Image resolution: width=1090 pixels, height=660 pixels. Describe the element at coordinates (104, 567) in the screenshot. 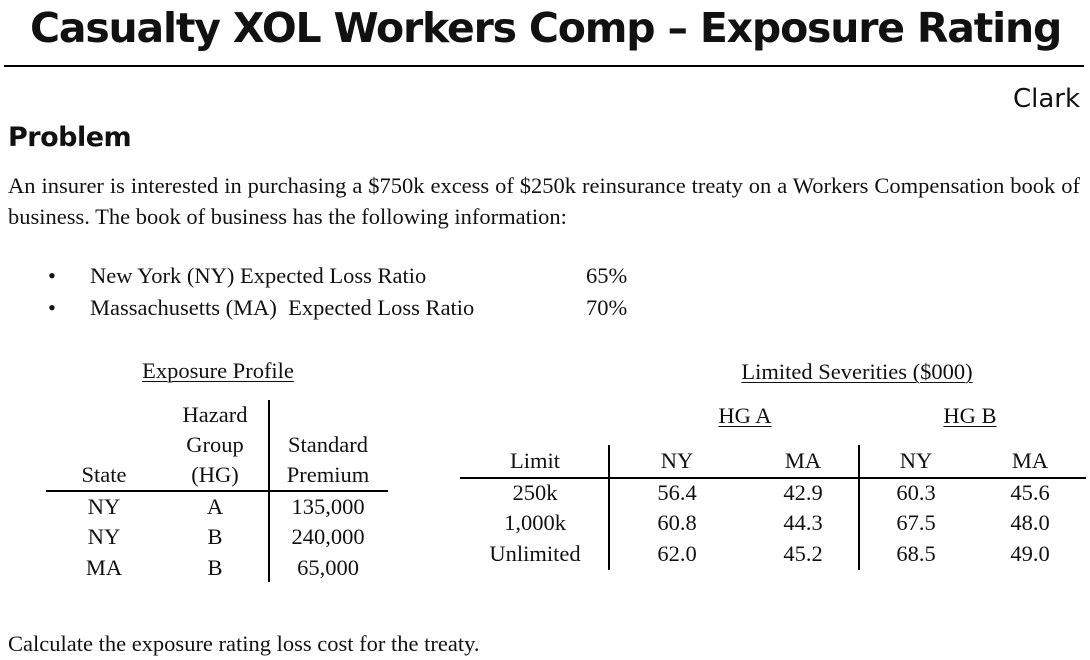

I see `cell-state: MA` at that location.